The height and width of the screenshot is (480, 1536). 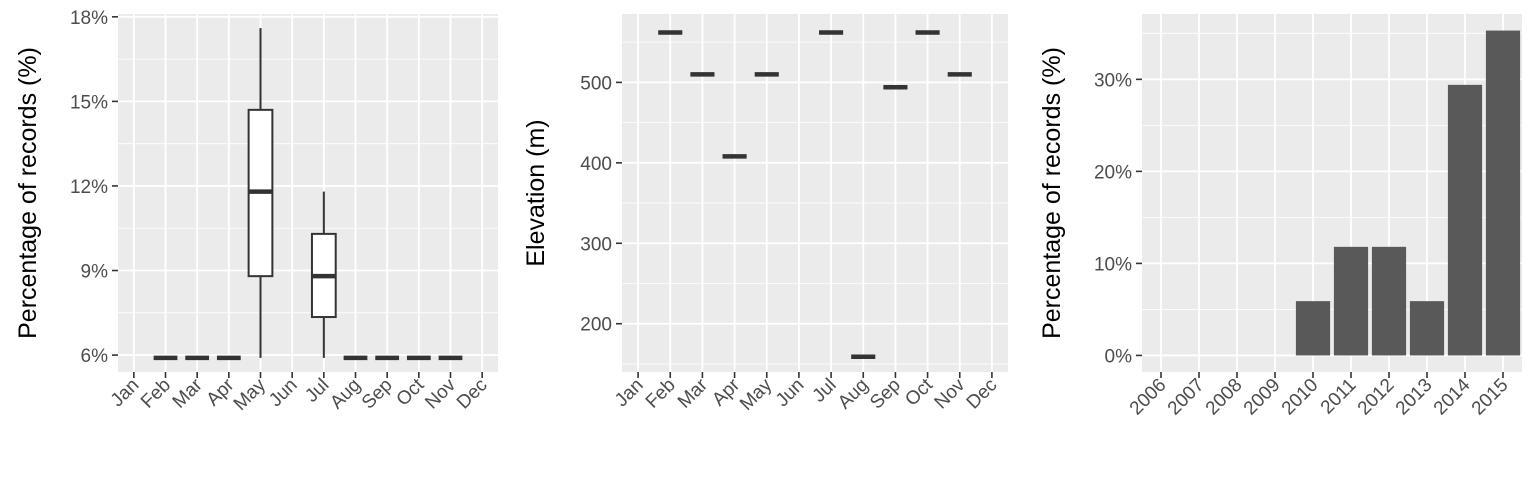 I want to click on y-tick-label: 15%, so click(x=89, y=102).